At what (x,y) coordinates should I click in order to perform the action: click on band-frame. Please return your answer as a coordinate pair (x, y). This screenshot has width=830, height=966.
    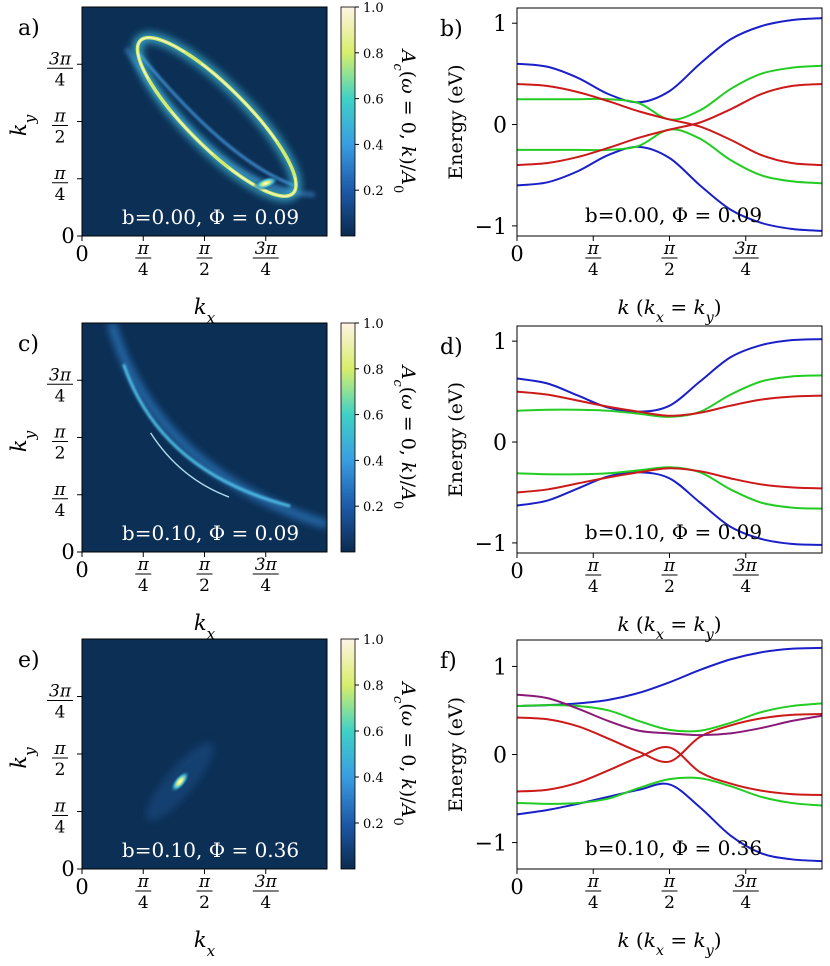
    Looking at the image, I should click on (669, 754).